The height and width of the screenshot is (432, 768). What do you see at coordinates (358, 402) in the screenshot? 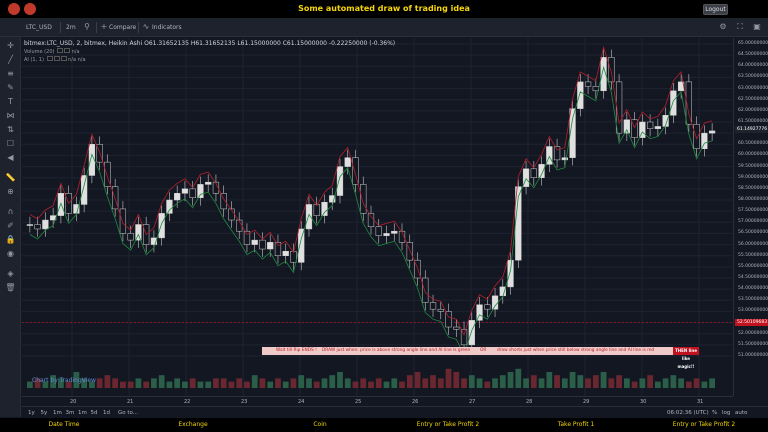
I see `time-tick-label: 25` at bounding box center [358, 402].